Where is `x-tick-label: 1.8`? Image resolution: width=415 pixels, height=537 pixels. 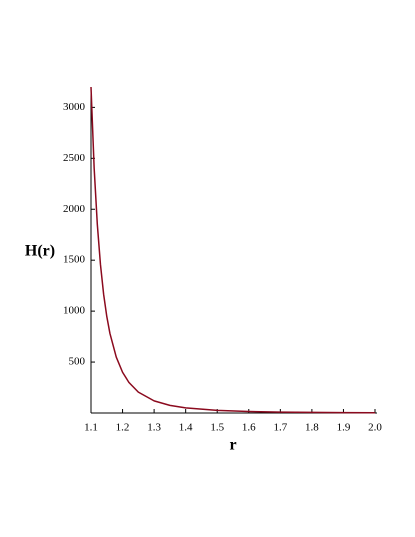
x-tick-label: 1.8 is located at coordinates (312, 428).